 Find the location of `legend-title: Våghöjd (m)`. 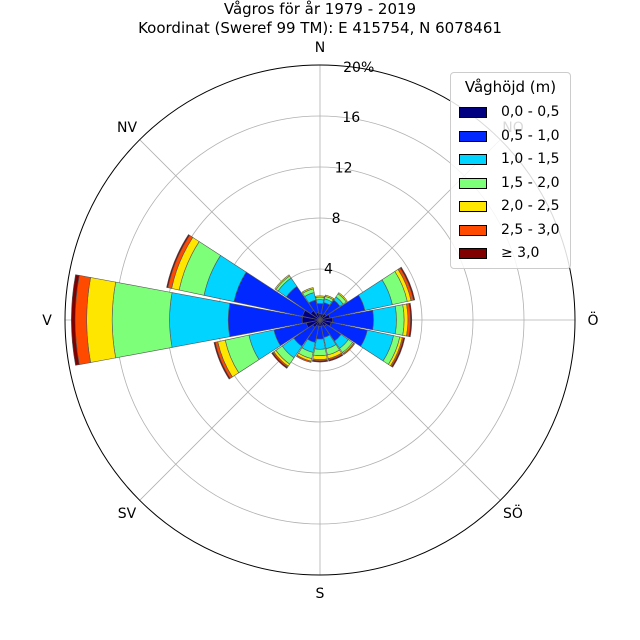

legend-title: Våghöjd (m) is located at coordinates (510, 87).